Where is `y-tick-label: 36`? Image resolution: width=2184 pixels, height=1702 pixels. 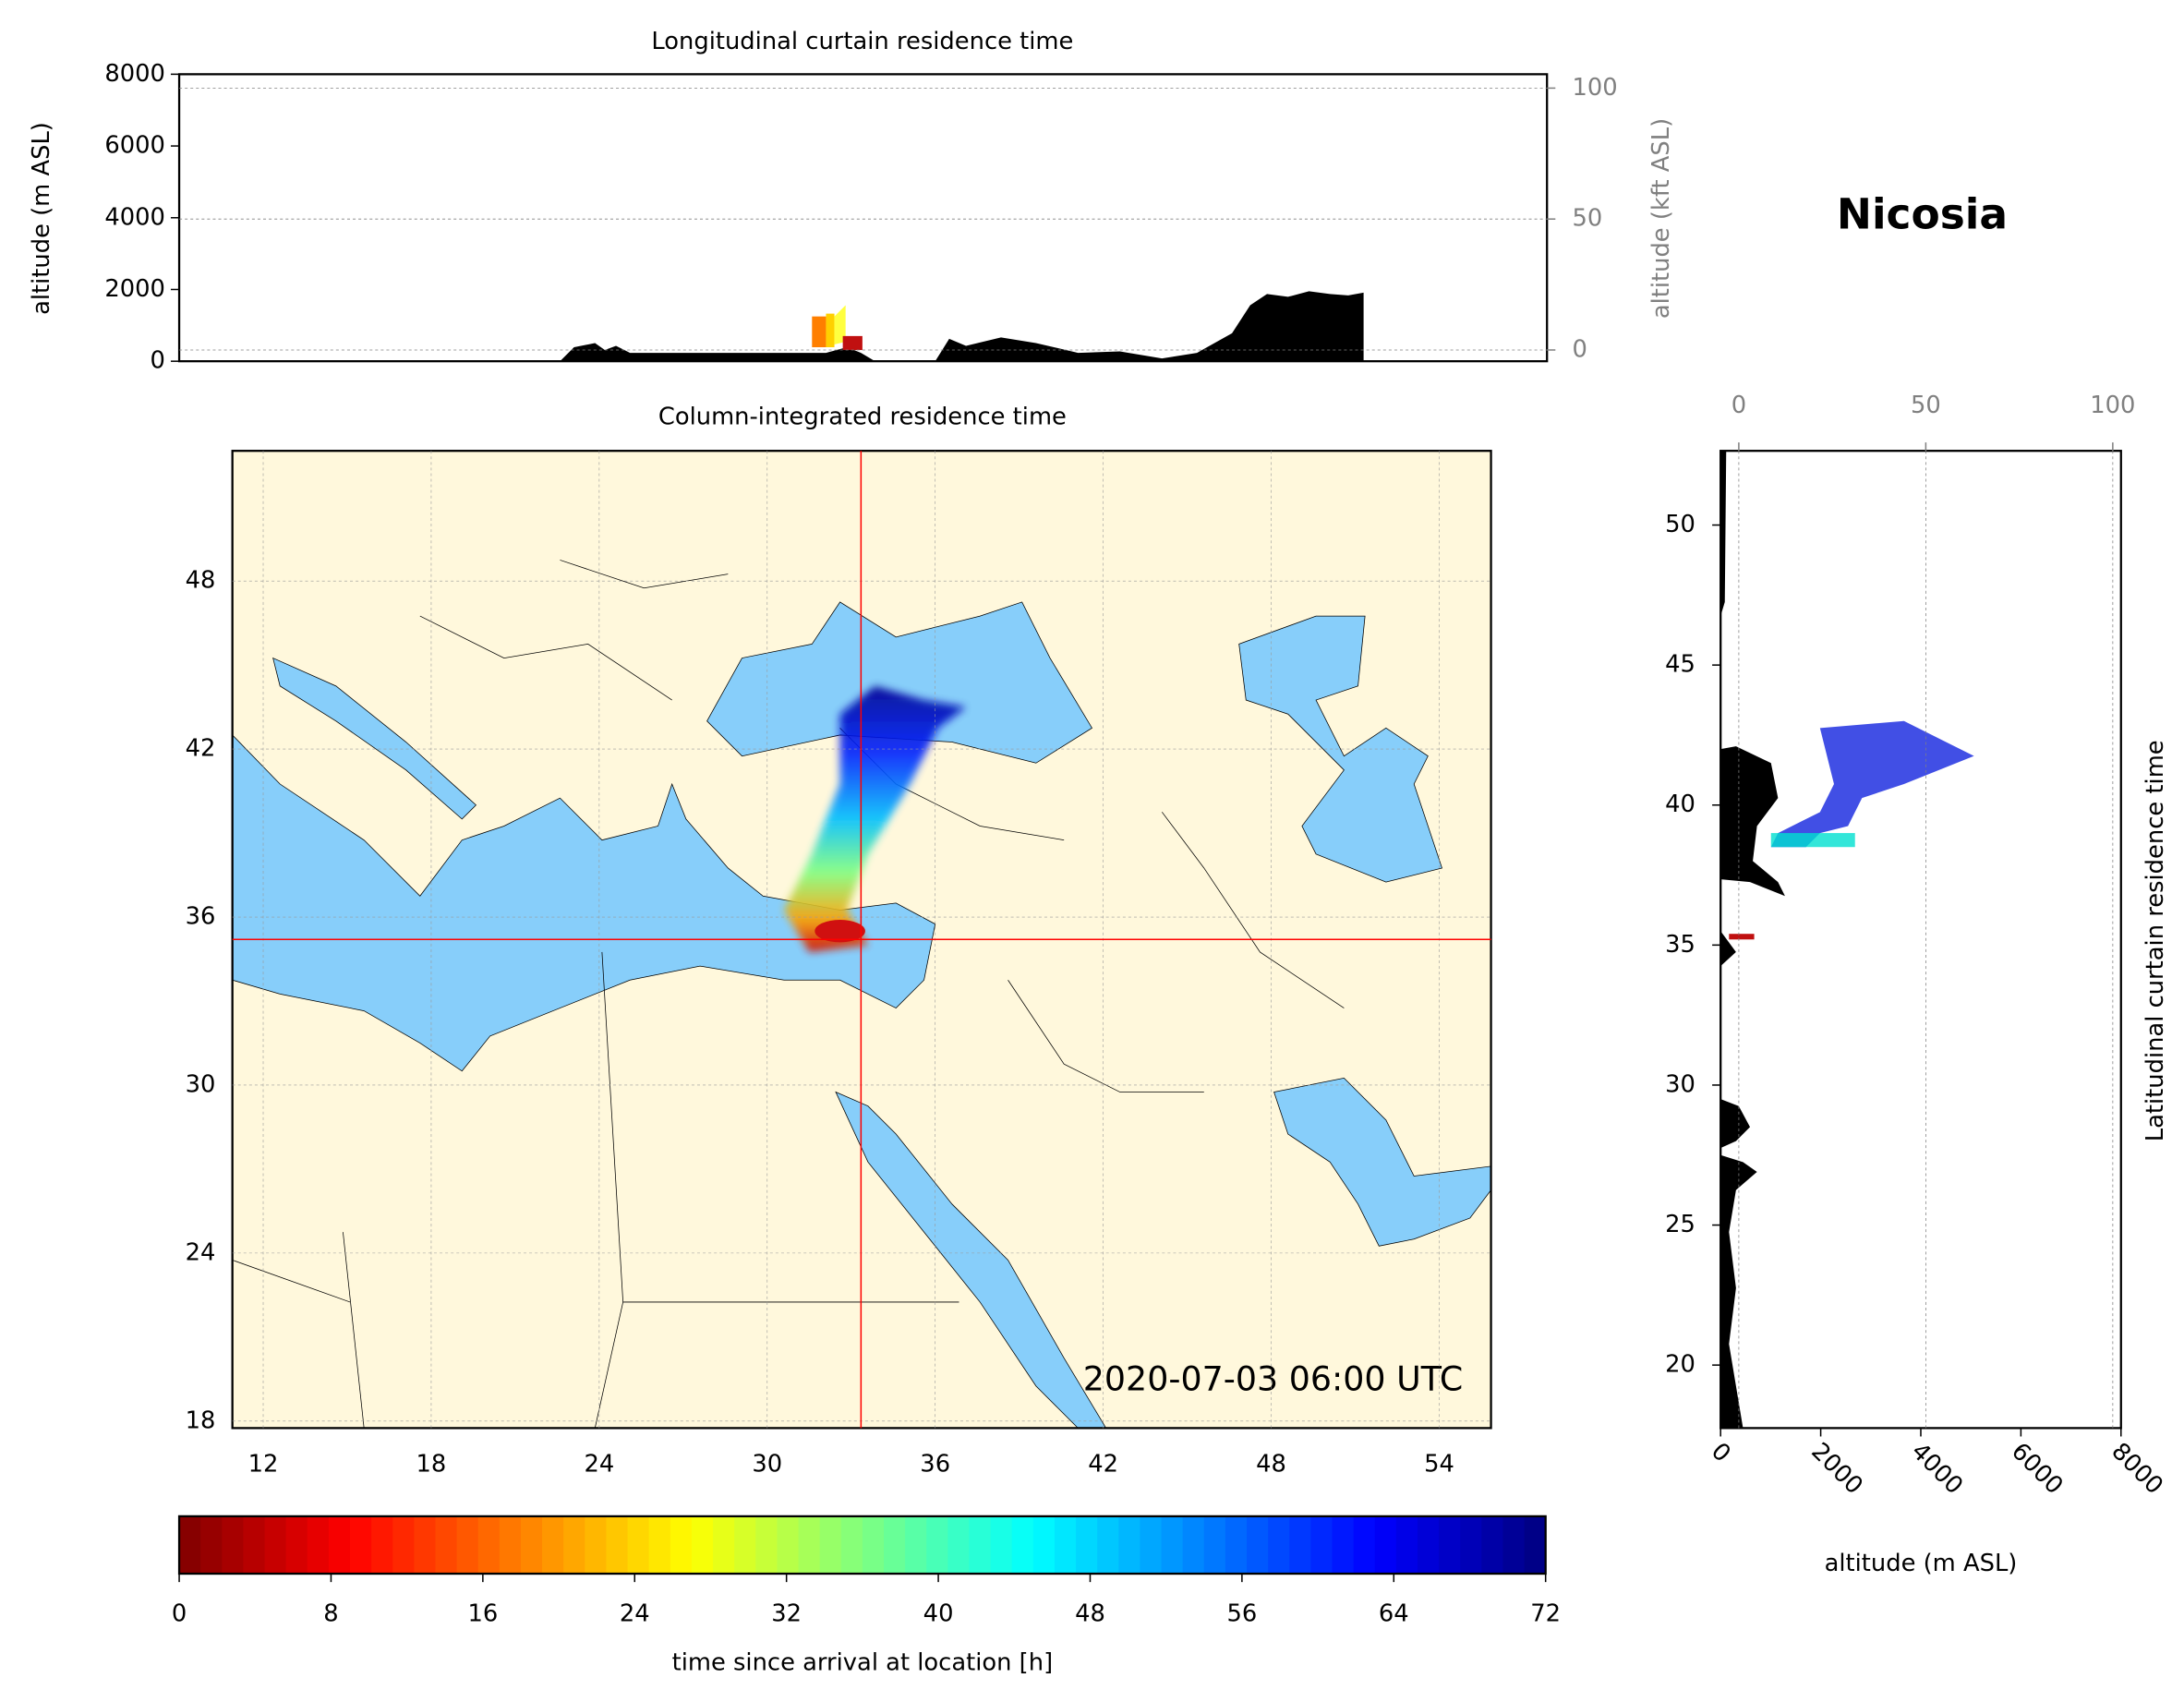 y-tick-label: 36 is located at coordinates (201, 917).